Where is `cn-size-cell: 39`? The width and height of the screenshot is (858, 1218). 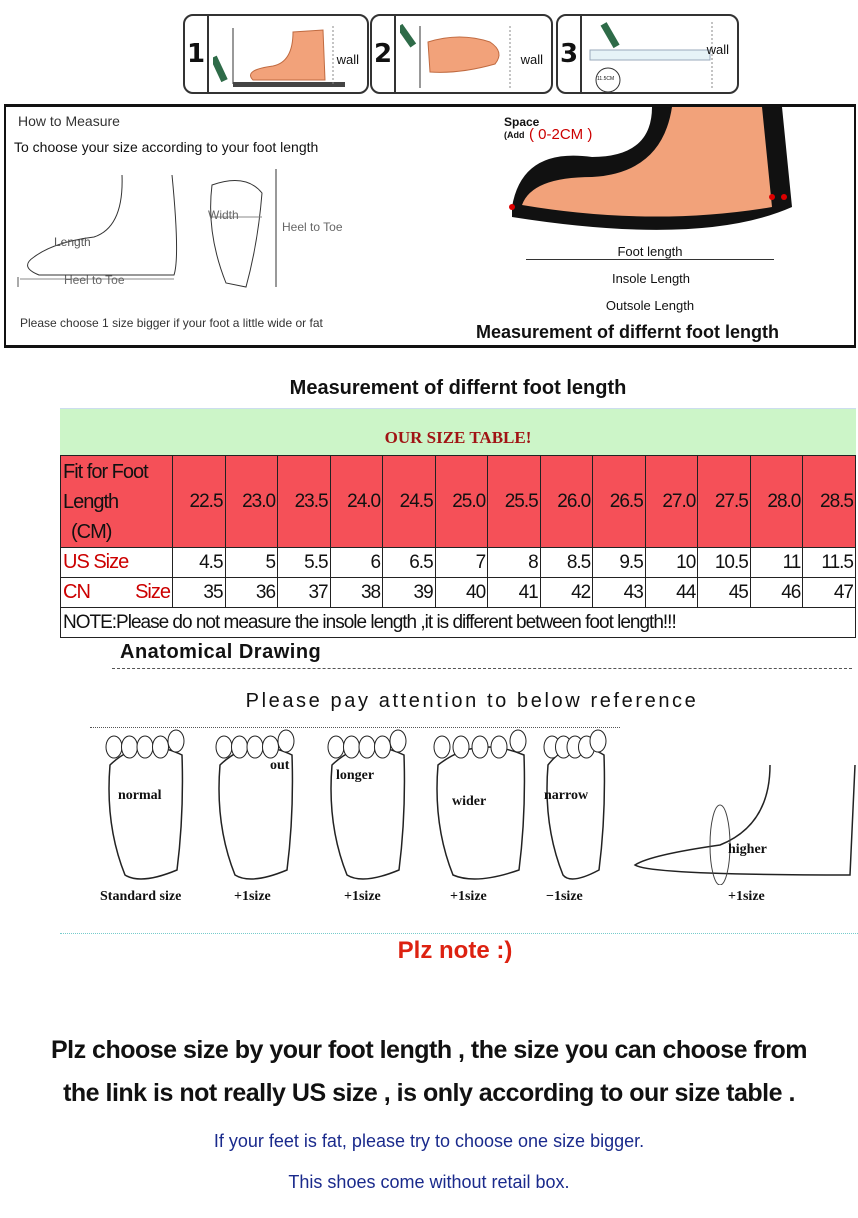 cn-size-cell: 39 is located at coordinates (409, 592).